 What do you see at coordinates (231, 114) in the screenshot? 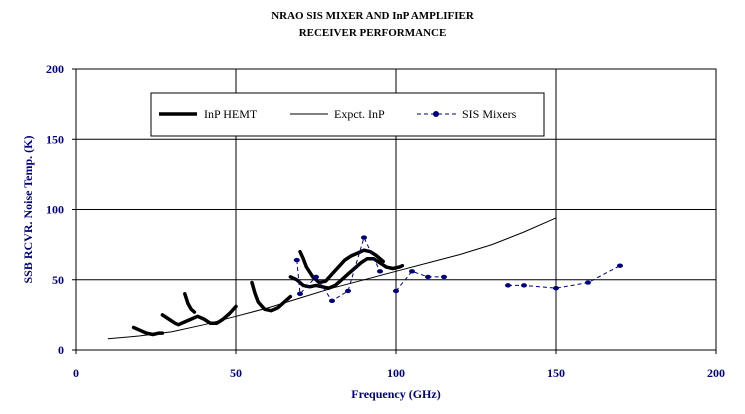
I see `legend-label-inp-hemt: InP HEMT` at bounding box center [231, 114].